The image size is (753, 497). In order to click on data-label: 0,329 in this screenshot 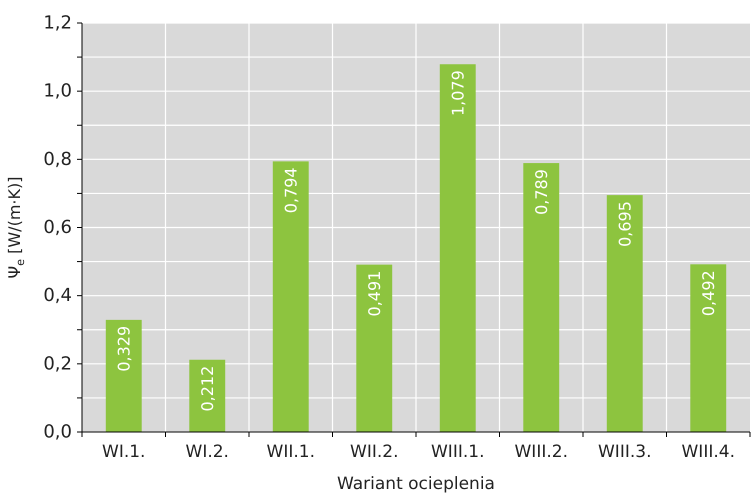, I will do `click(124, 349)`.